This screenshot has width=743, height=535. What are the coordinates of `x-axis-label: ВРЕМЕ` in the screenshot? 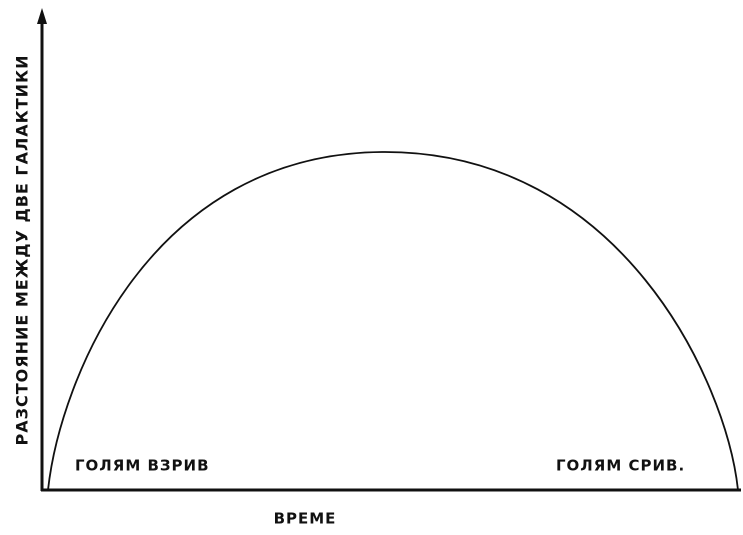 It's located at (305, 519).